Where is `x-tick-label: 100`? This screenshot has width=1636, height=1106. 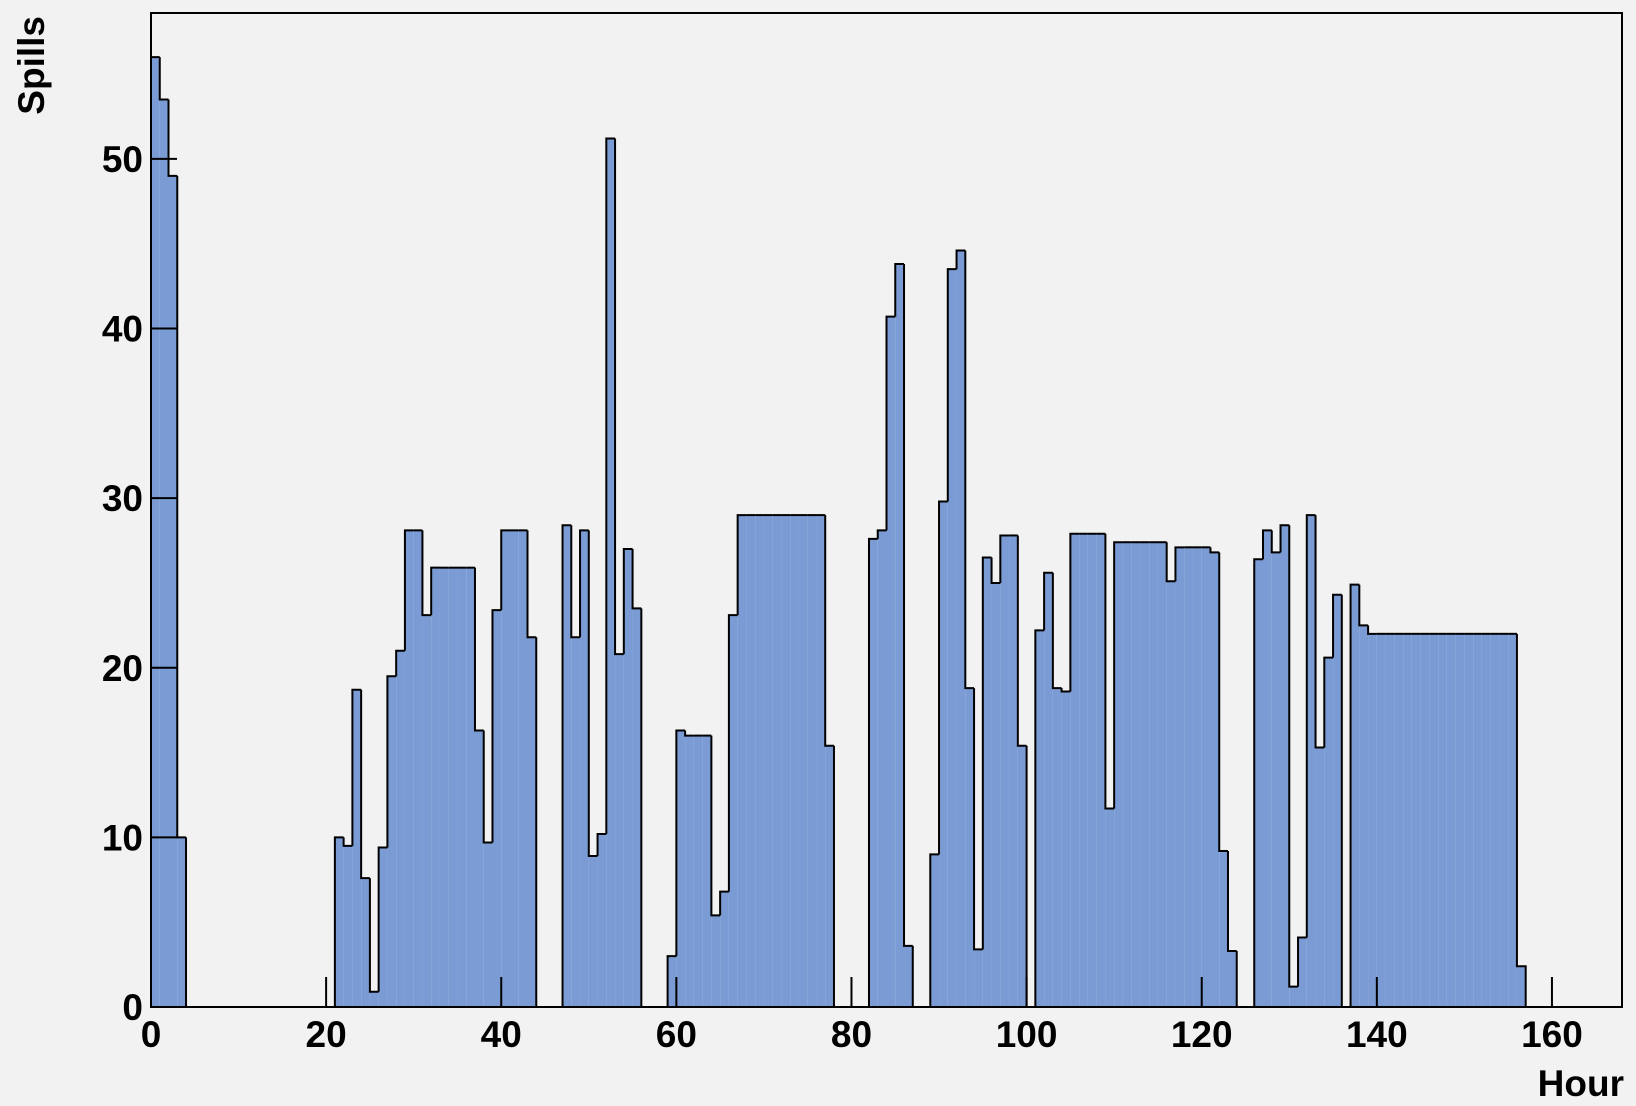
x-tick-label: 100 is located at coordinates (1027, 1034).